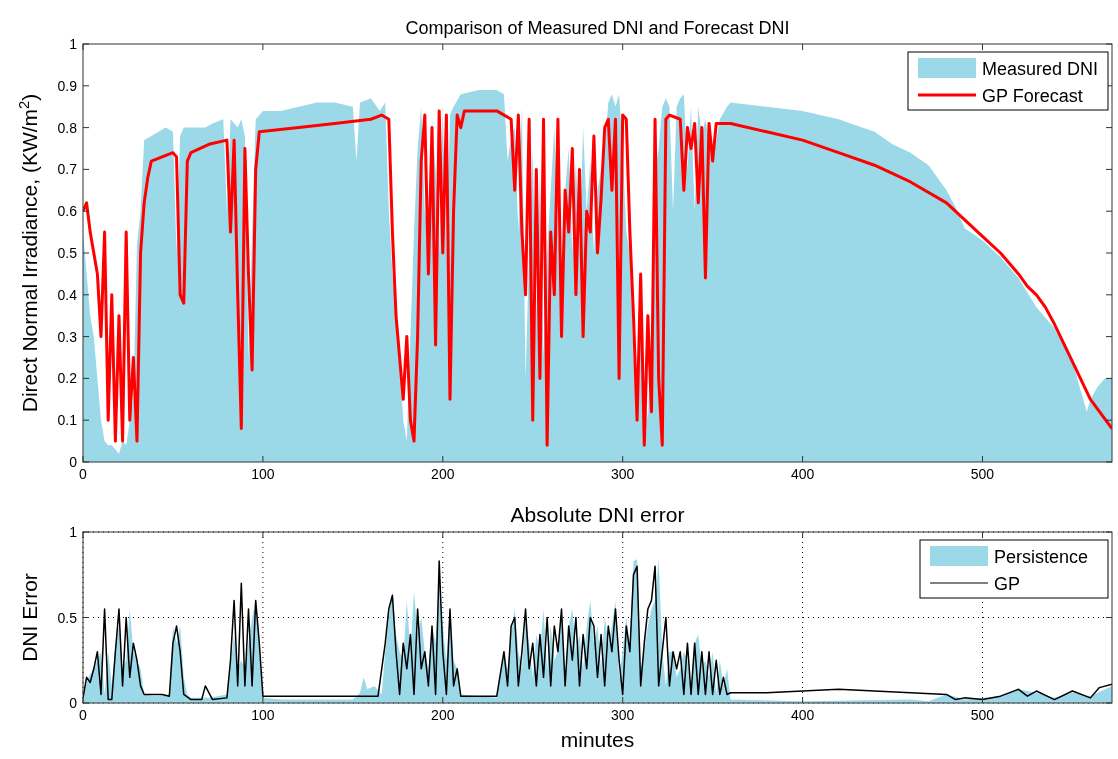  What do you see at coordinates (67, 127) in the screenshot?
I see `y-tick-label: 0.8` at bounding box center [67, 127].